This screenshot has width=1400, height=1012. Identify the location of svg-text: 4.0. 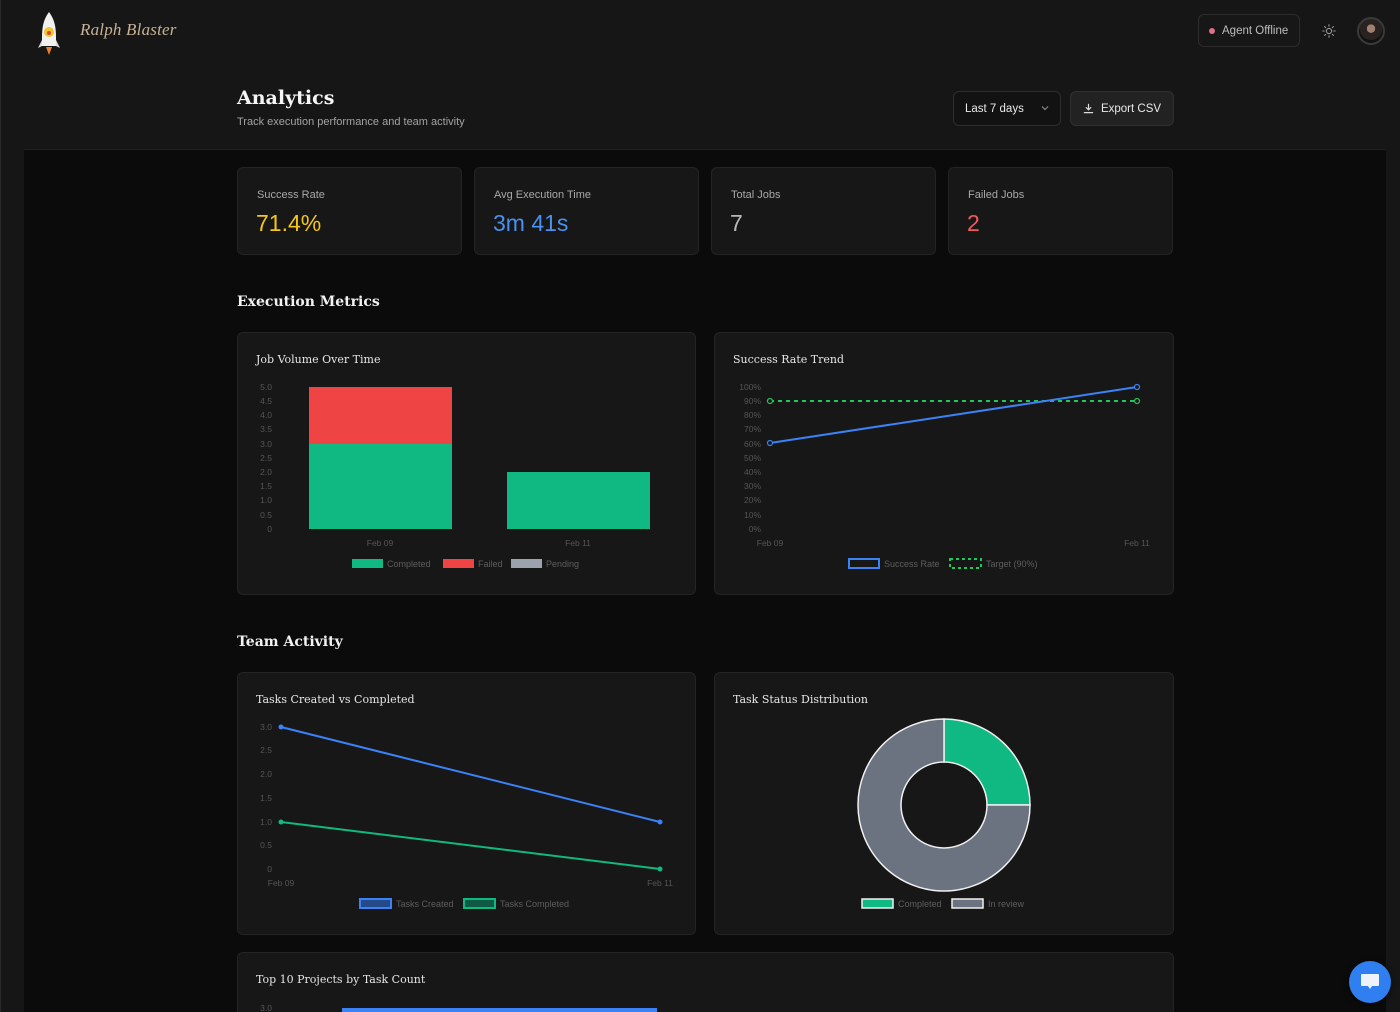
(266, 415).